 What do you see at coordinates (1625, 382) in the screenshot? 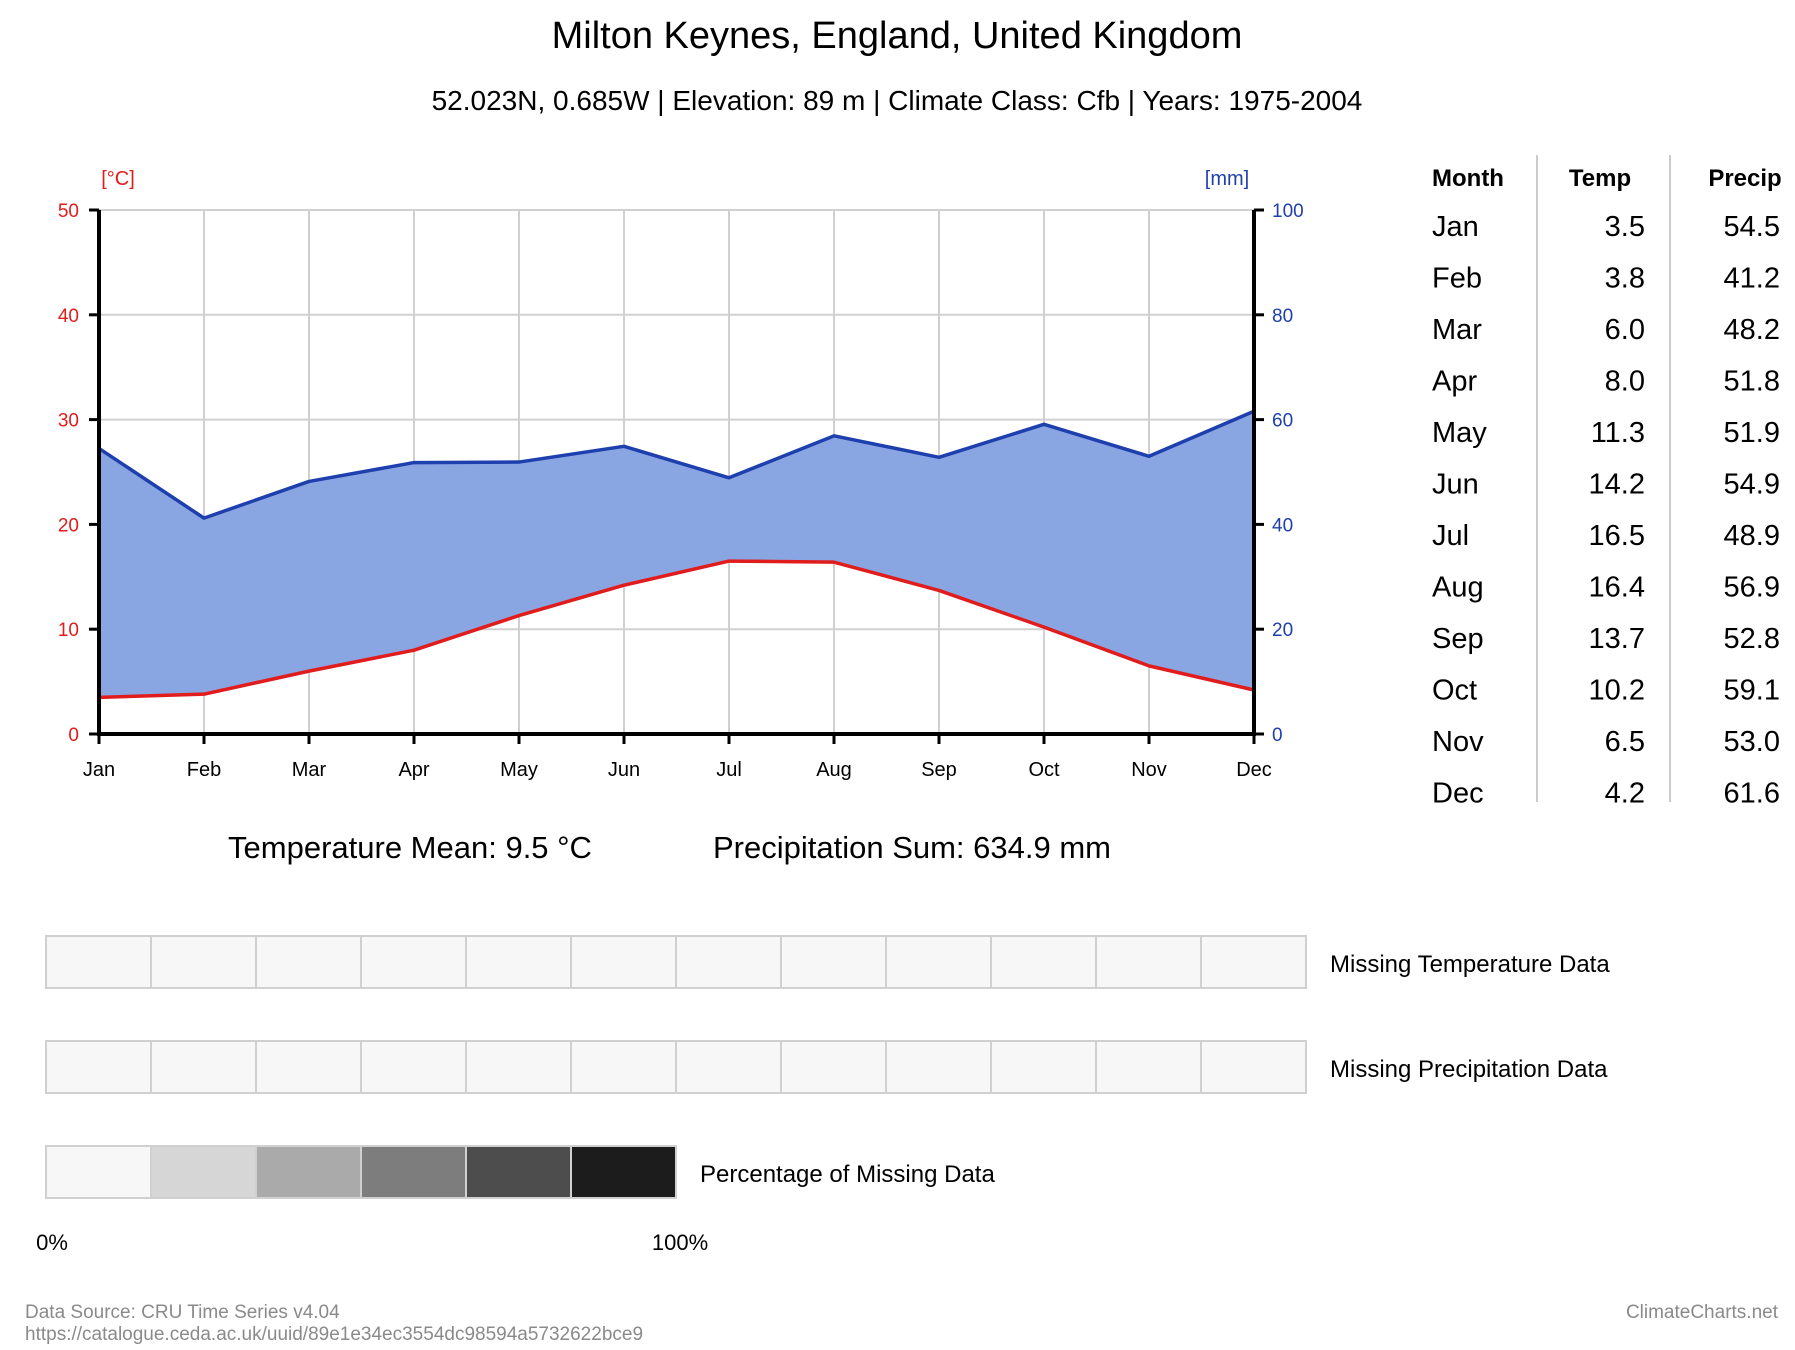
I see `table-temp-cell: 8.0` at bounding box center [1625, 382].